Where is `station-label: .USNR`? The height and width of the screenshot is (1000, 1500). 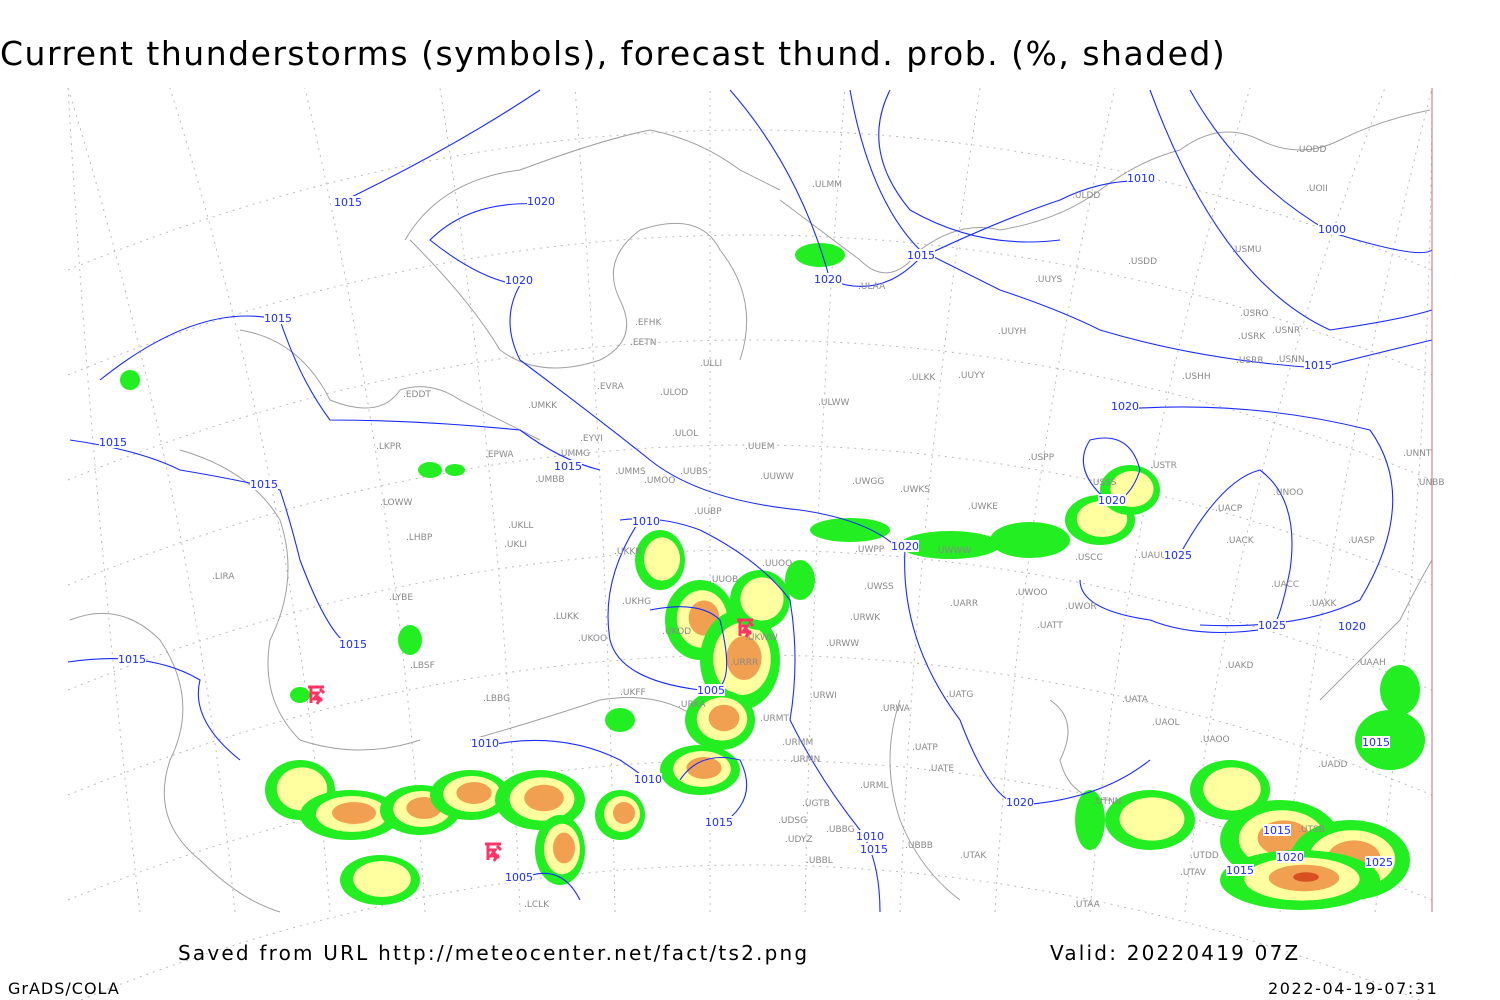 station-label: .USNR is located at coordinates (1286, 331).